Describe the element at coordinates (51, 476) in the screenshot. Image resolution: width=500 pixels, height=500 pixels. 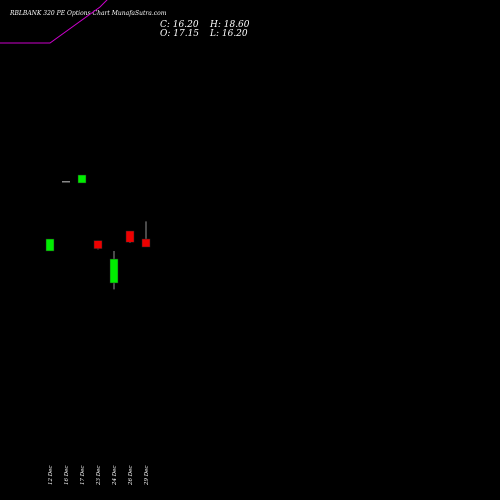
I see `x-tick-label: 12 Dec` at that location.